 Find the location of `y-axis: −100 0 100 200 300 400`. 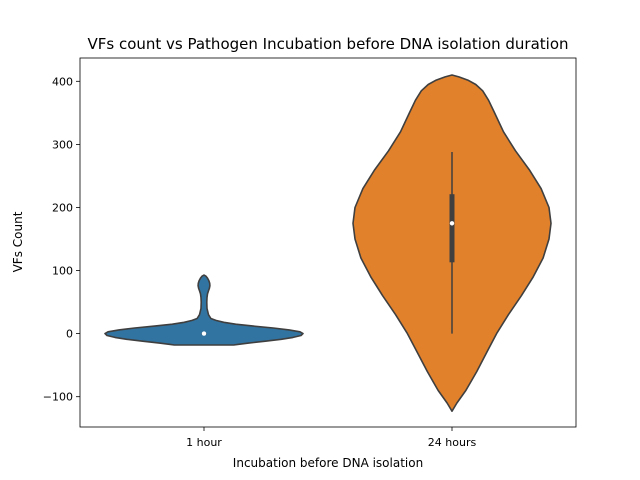

y-axis: −100 0 100 200 300 400 is located at coordinates (61, 239).